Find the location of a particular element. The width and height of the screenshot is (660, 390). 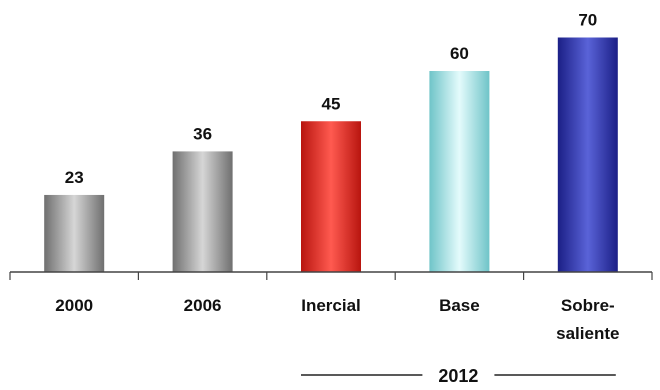

group-bracket: 2012 is located at coordinates (458, 376).